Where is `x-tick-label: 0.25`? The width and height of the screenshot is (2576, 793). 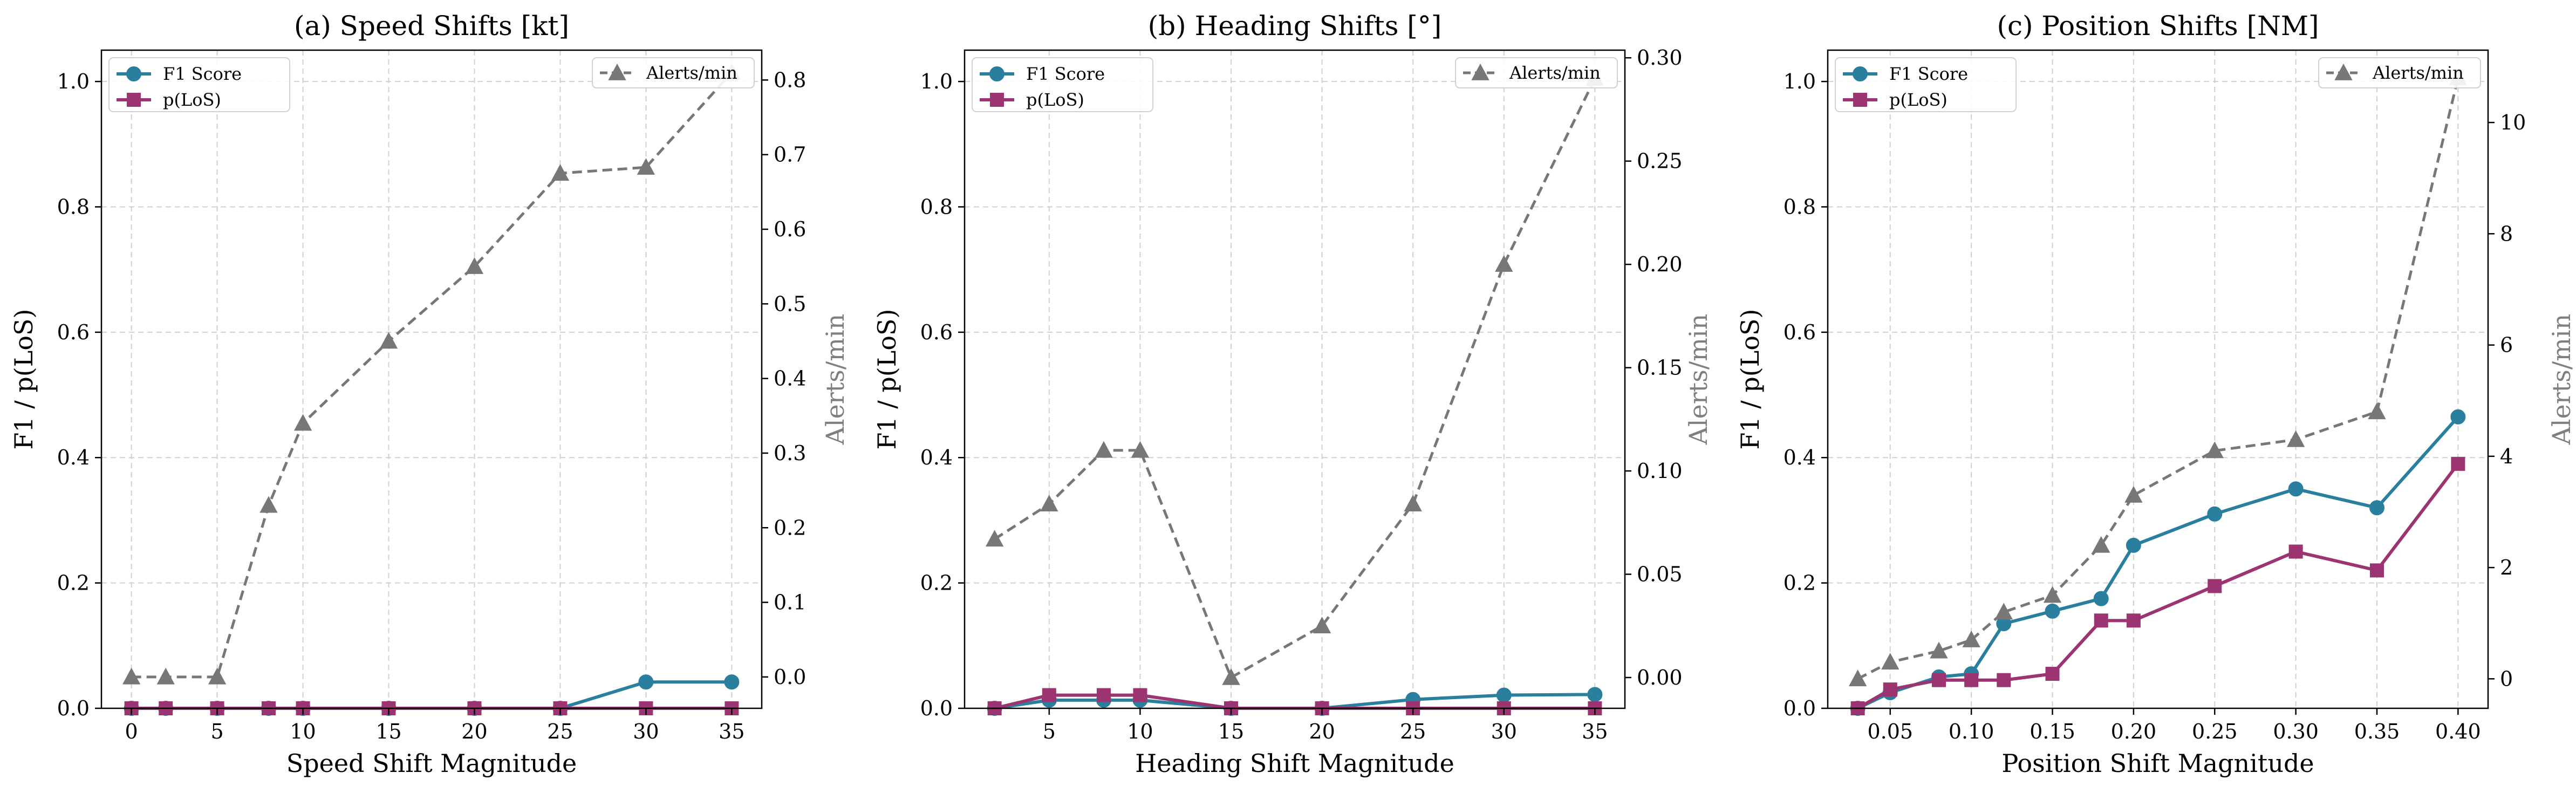
x-tick-label: 0.25 is located at coordinates (2215, 731).